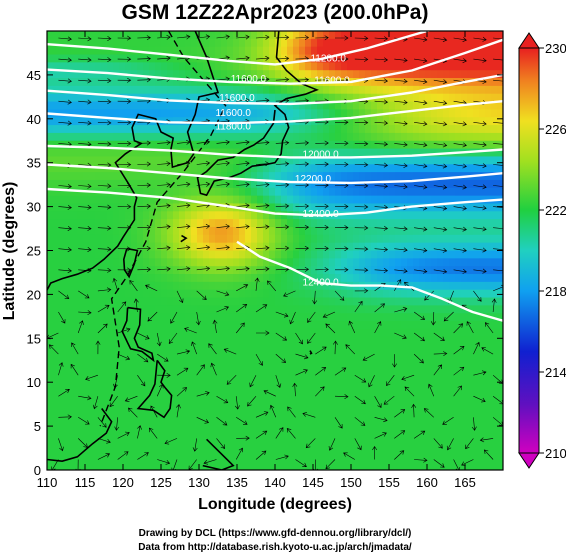  I want to click on x-tick-label-1: 115, so click(85, 482).